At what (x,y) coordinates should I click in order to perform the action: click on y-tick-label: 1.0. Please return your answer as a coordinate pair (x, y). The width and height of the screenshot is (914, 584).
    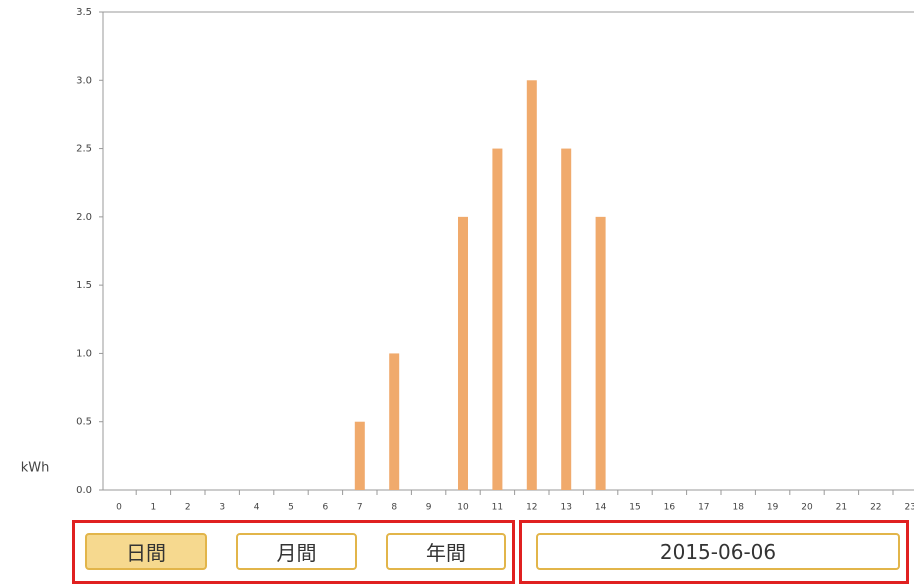
    Looking at the image, I should click on (84, 353).